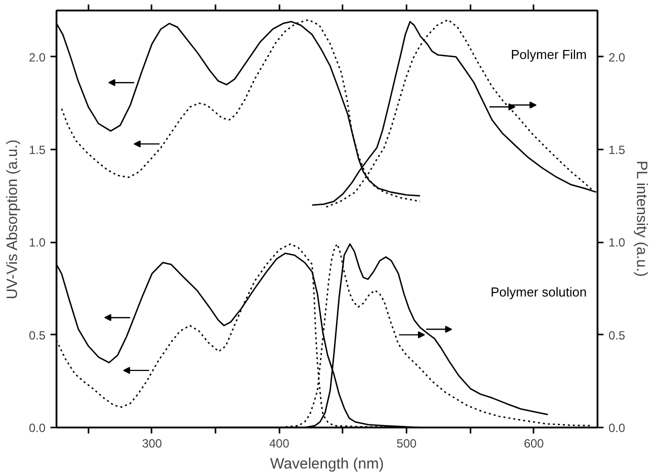 The image size is (653, 475). I want to click on y2-tick-label: 2.0, so click(617, 57).